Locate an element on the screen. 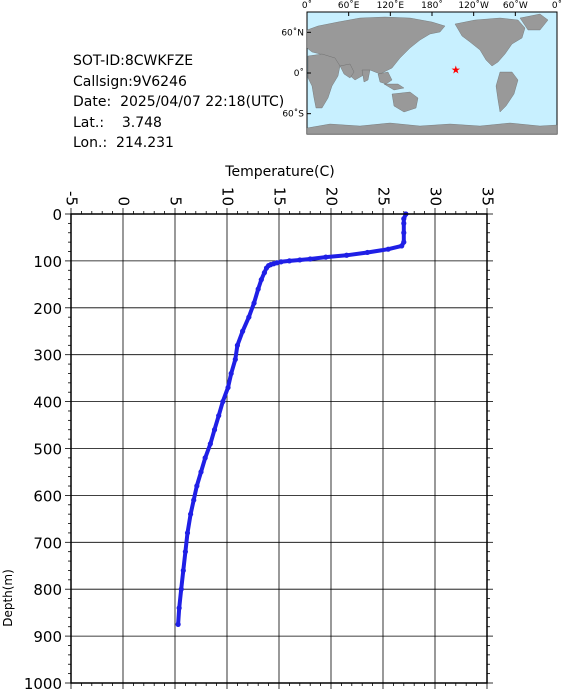 Image resolution: width=564 pixels, height=690 pixels. x-axis-label: Temperature(C) is located at coordinates (279, 172).